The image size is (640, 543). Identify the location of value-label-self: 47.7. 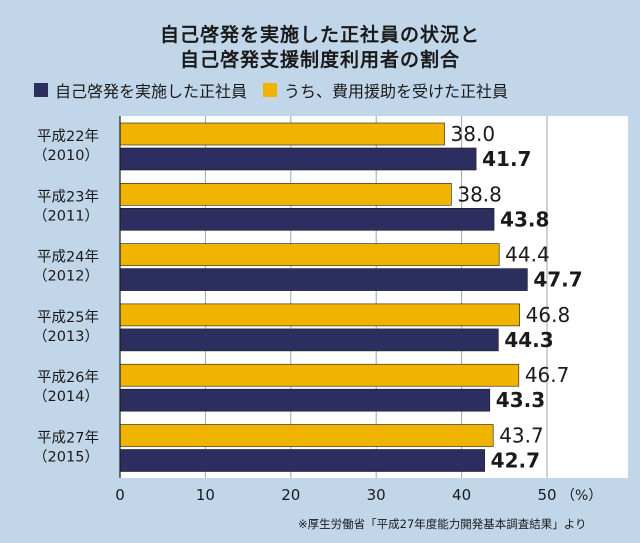
(557, 280).